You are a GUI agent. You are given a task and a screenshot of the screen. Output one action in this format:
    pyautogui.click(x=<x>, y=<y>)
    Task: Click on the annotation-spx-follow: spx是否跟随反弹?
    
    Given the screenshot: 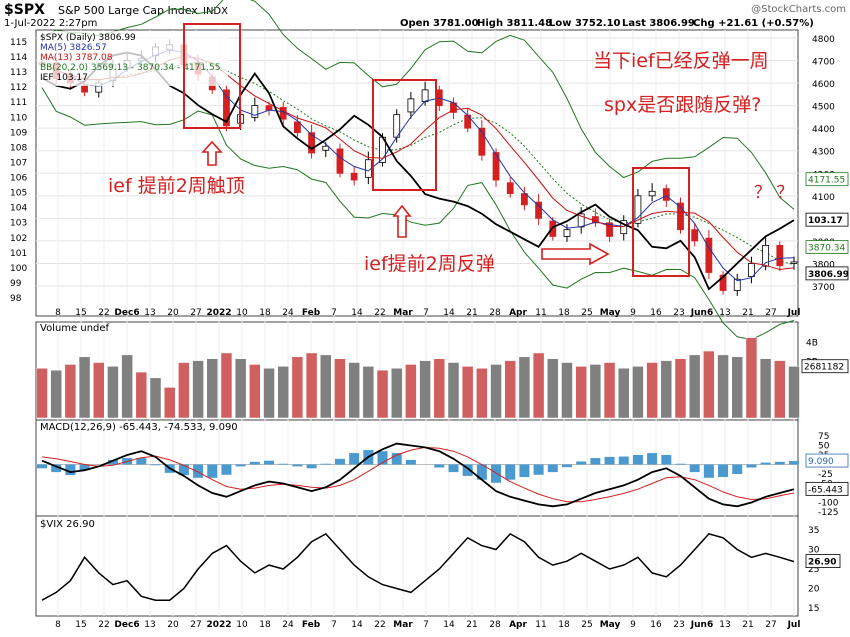 What is the action you would take?
    pyautogui.click(x=682, y=105)
    